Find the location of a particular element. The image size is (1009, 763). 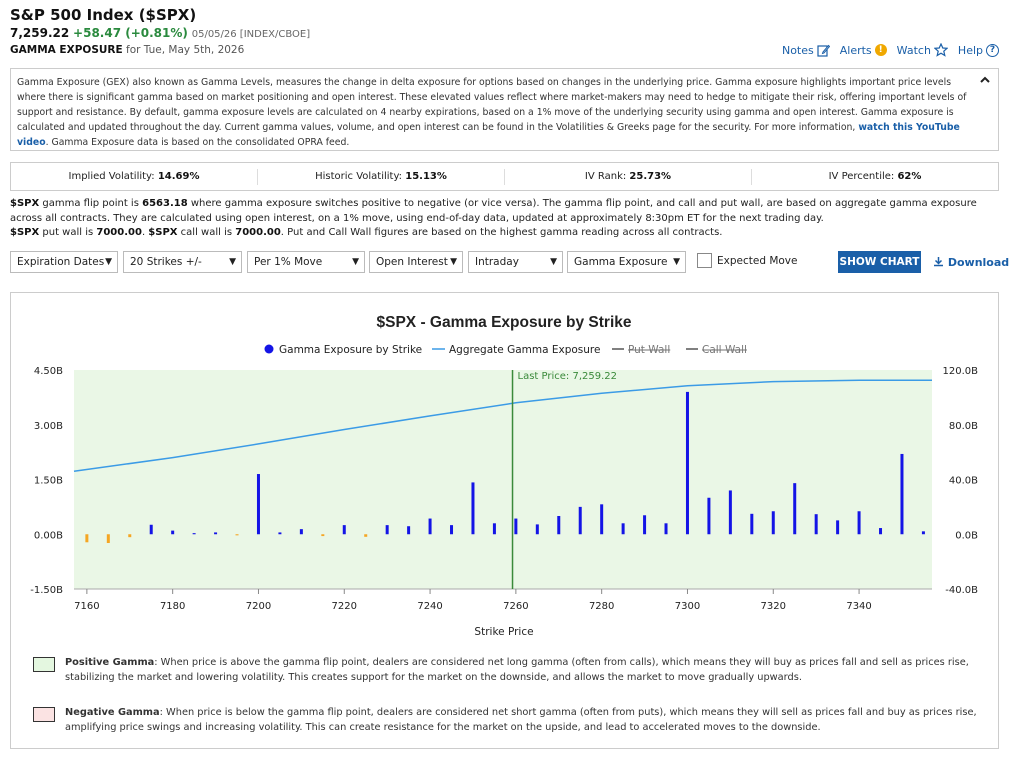

select-value: Intraday is located at coordinates (497, 262).